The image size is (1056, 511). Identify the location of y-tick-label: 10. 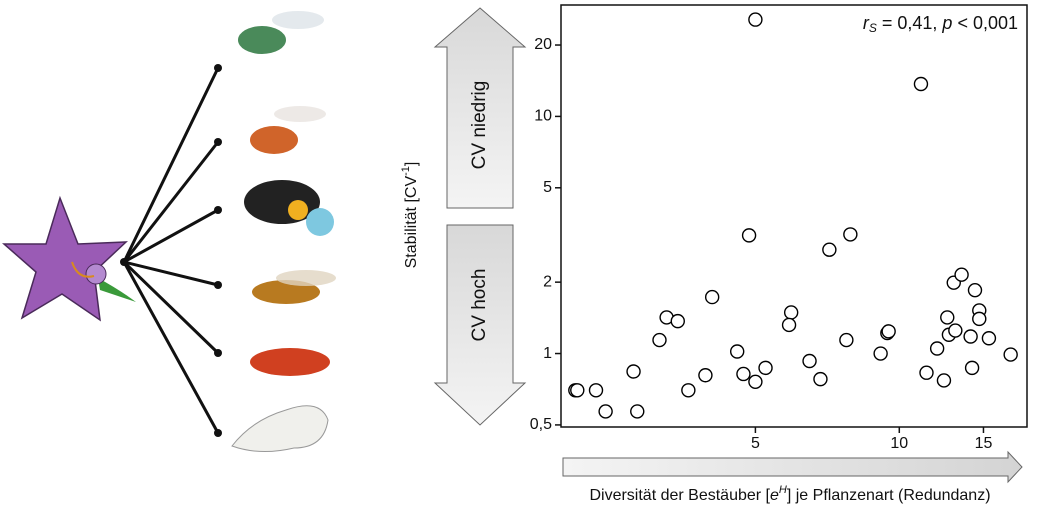
(543, 116).